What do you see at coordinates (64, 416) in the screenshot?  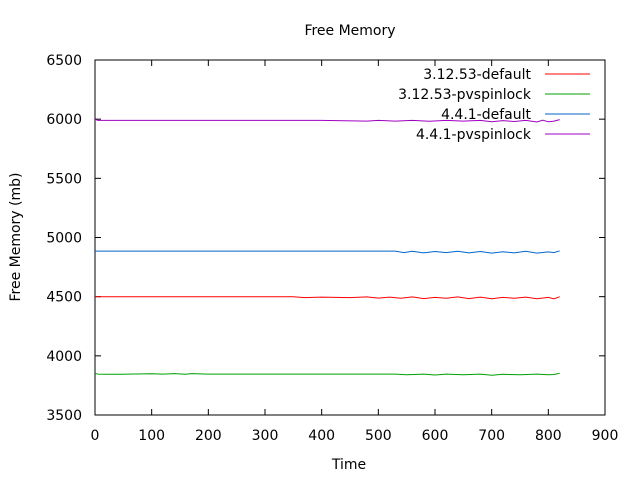 I see `y-tick-label: 3500` at bounding box center [64, 416].